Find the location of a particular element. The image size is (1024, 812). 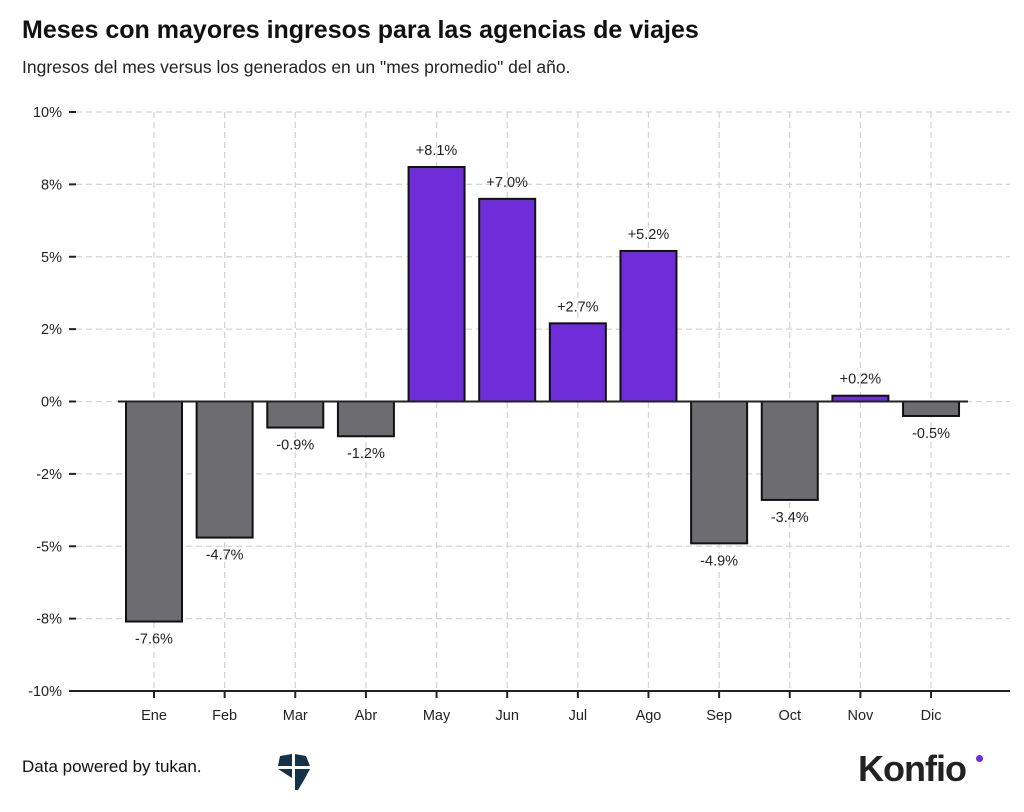

data-label: +0.2% is located at coordinates (861, 380).